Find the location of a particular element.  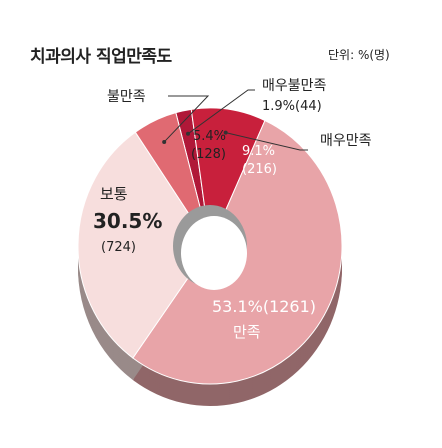

hole-opening is located at coordinates (214, 253).